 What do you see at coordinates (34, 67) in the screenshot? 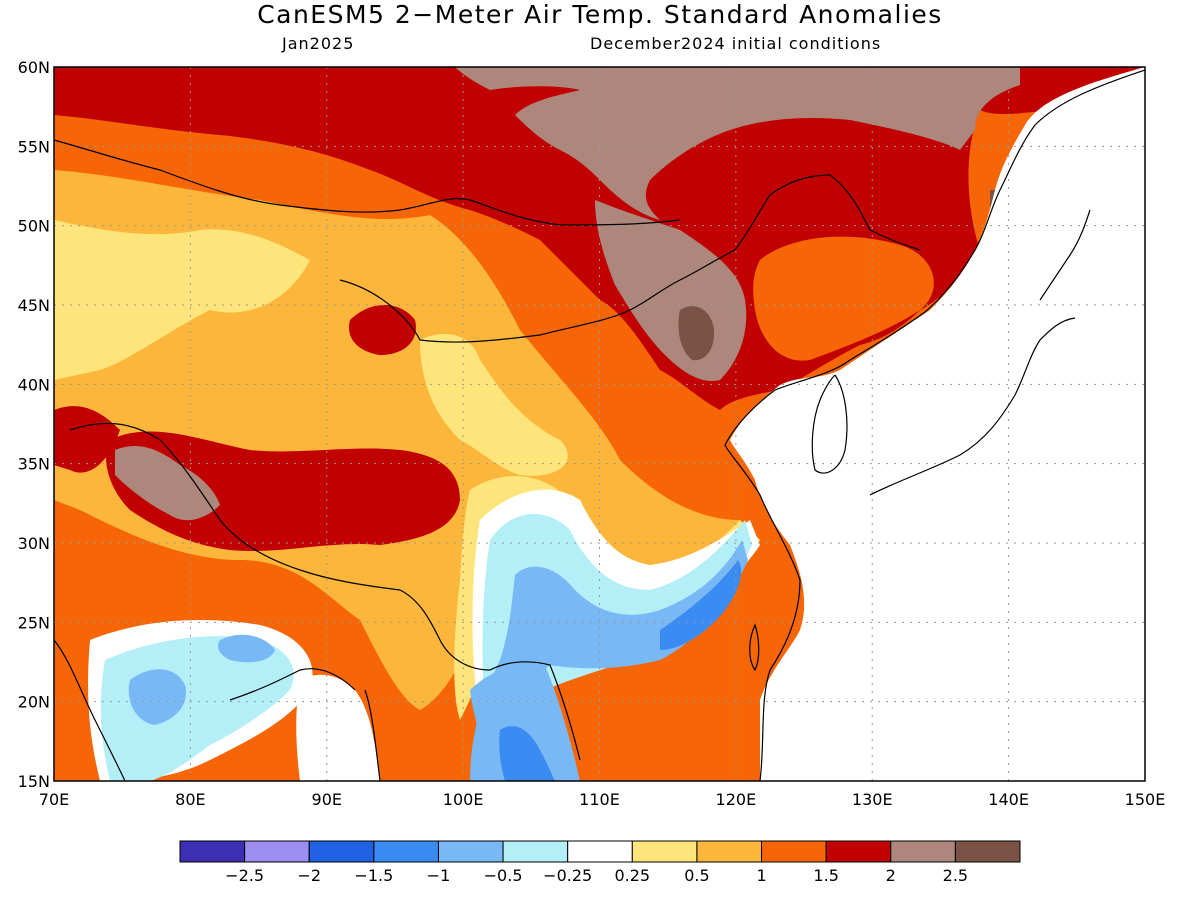
I see `latitude-label: 60N` at bounding box center [34, 67].